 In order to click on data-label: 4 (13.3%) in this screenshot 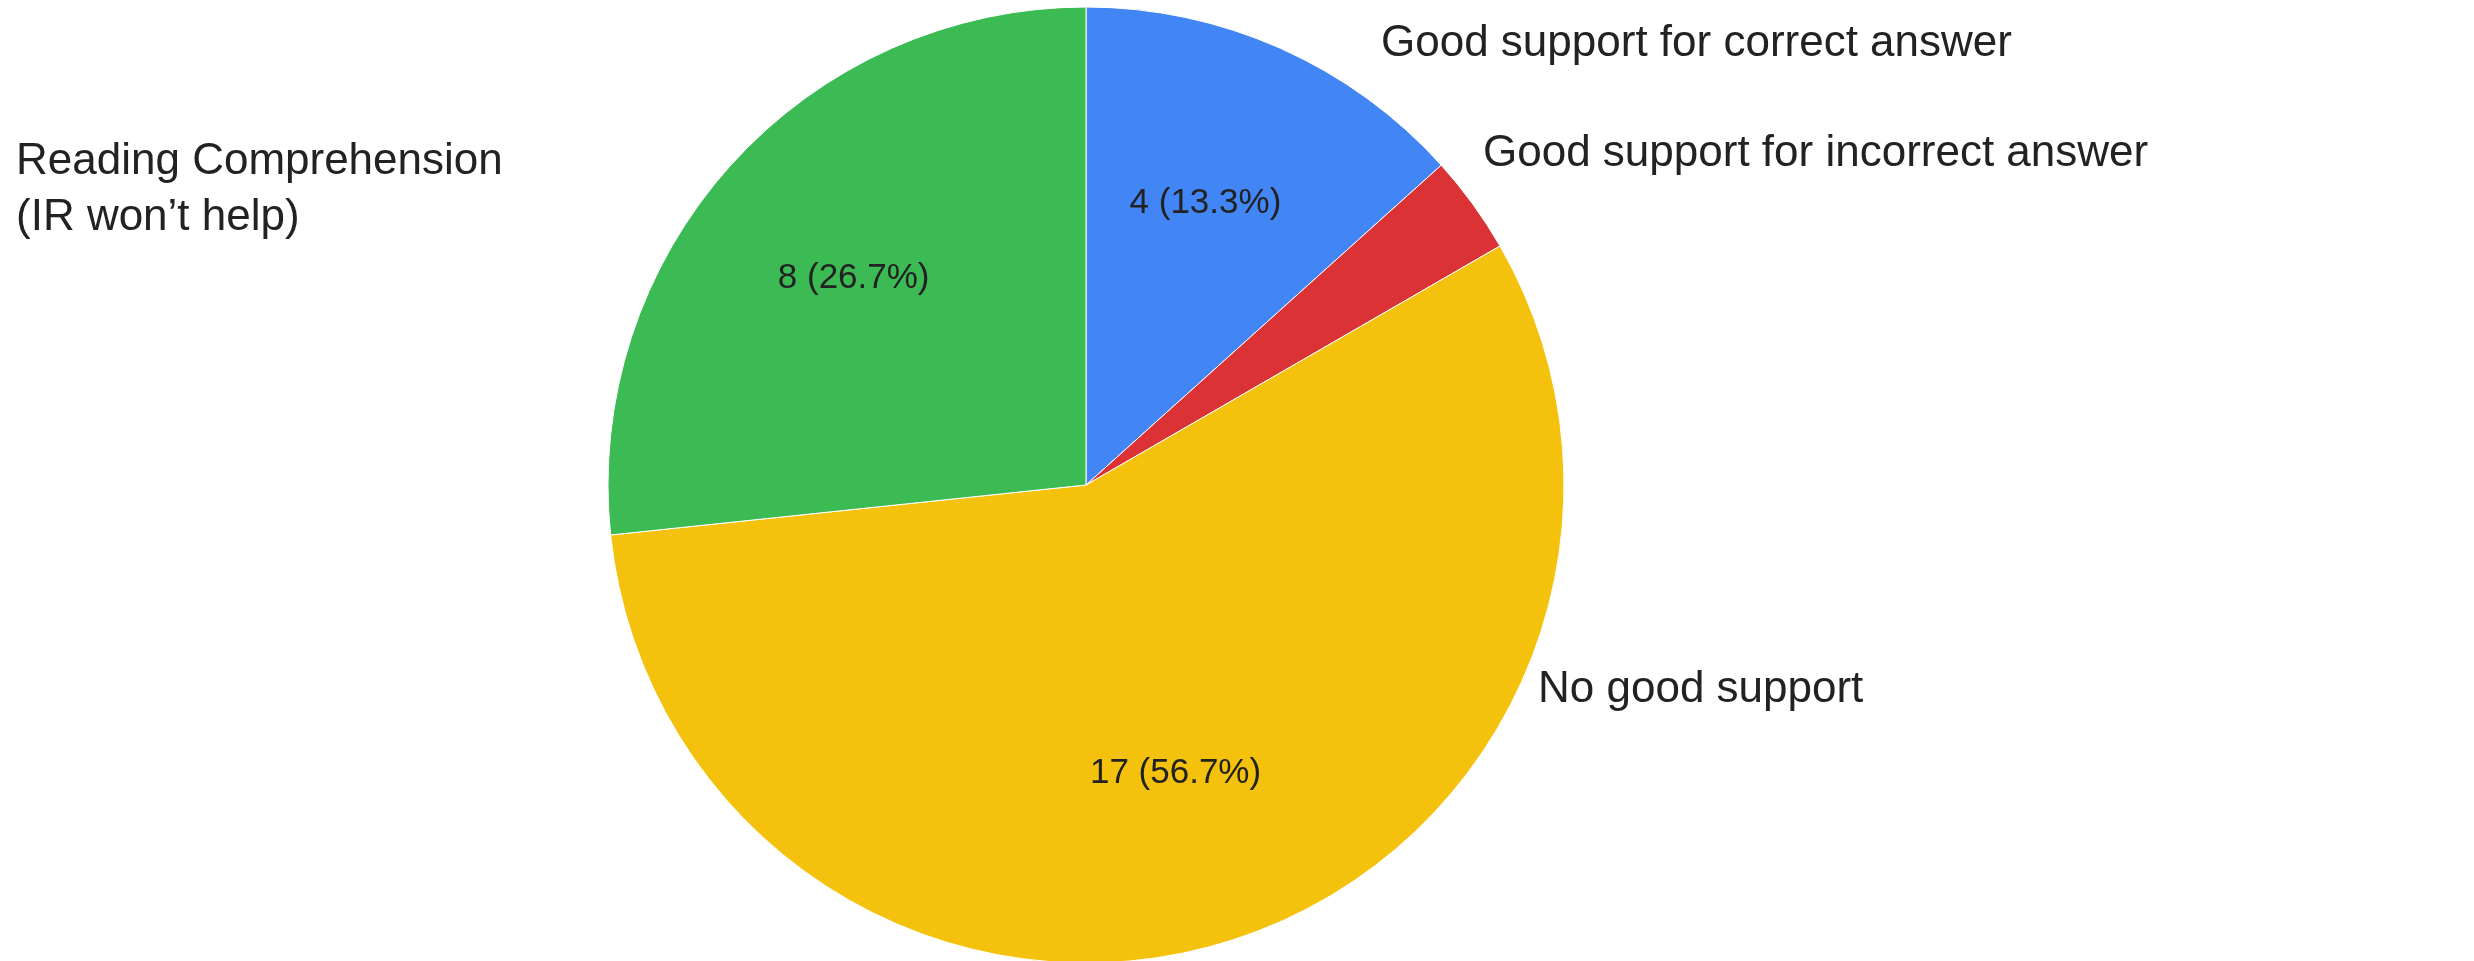, I will do `click(1205, 201)`.